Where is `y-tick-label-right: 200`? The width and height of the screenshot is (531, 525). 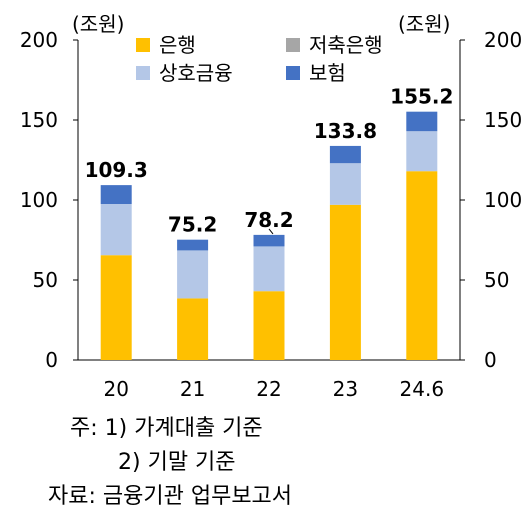 y-tick-label-right: 200 is located at coordinates (503, 40).